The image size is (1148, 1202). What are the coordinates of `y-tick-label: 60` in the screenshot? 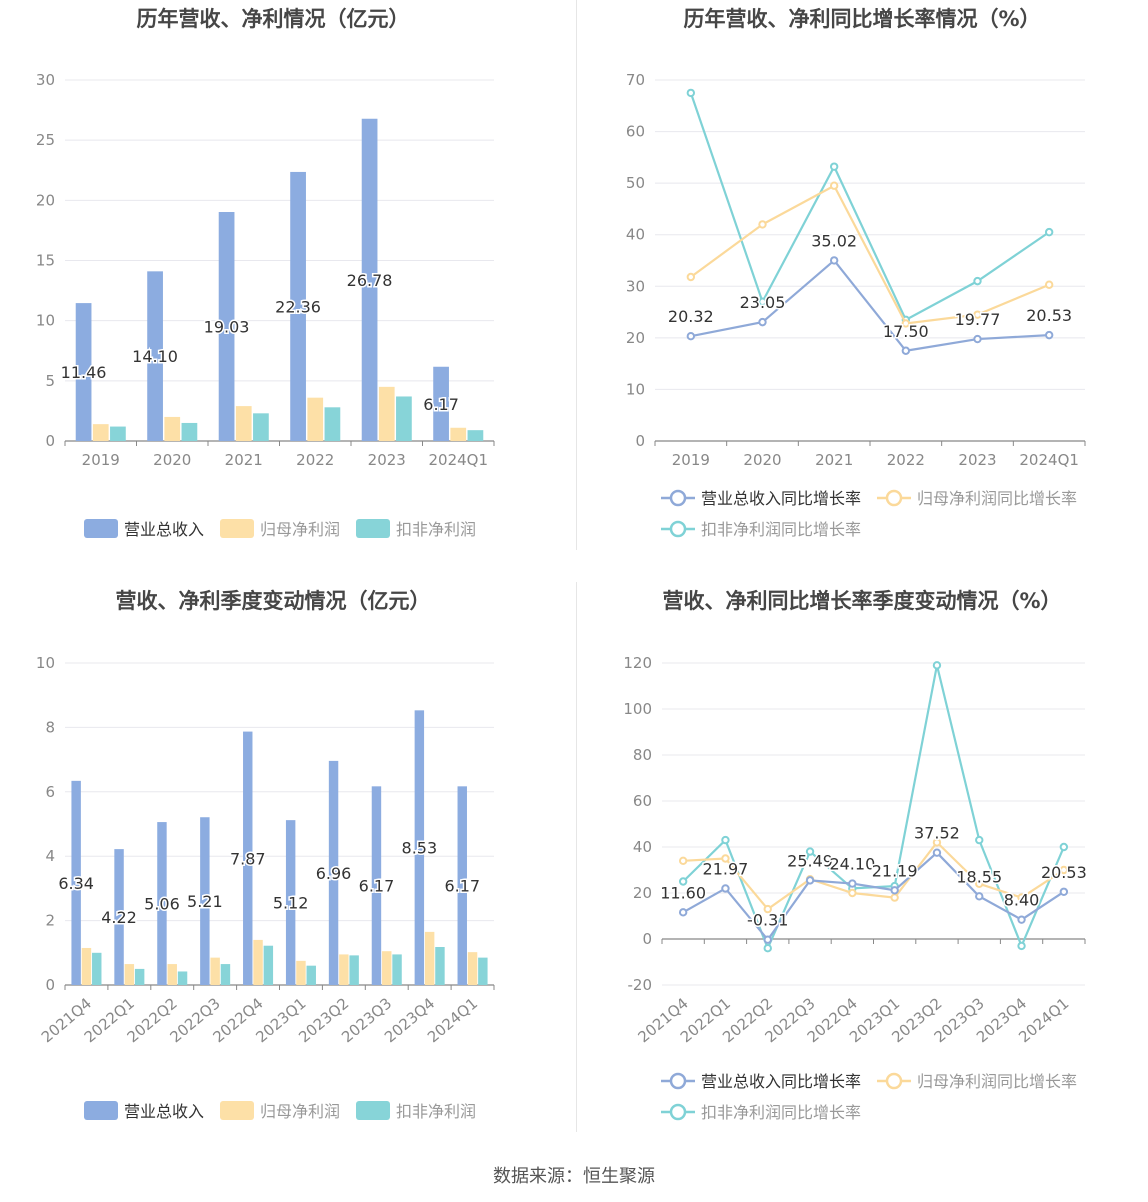 It's located at (642, 801).